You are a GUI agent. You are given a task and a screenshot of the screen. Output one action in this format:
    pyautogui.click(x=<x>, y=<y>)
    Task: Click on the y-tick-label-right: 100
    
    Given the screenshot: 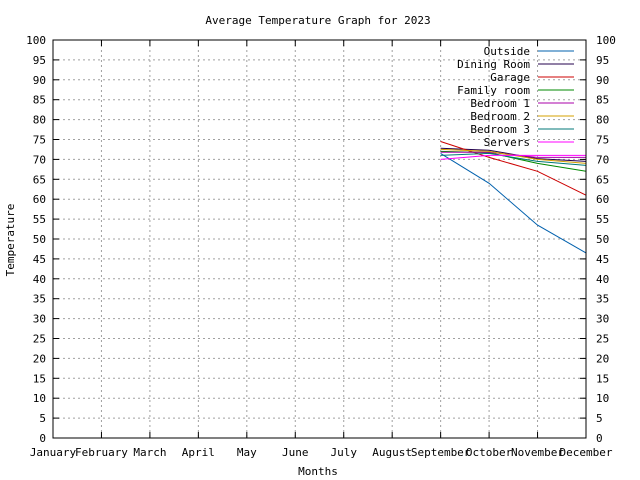 What is the action you would take?
    pyautogui.click(x=606, y=40)
    